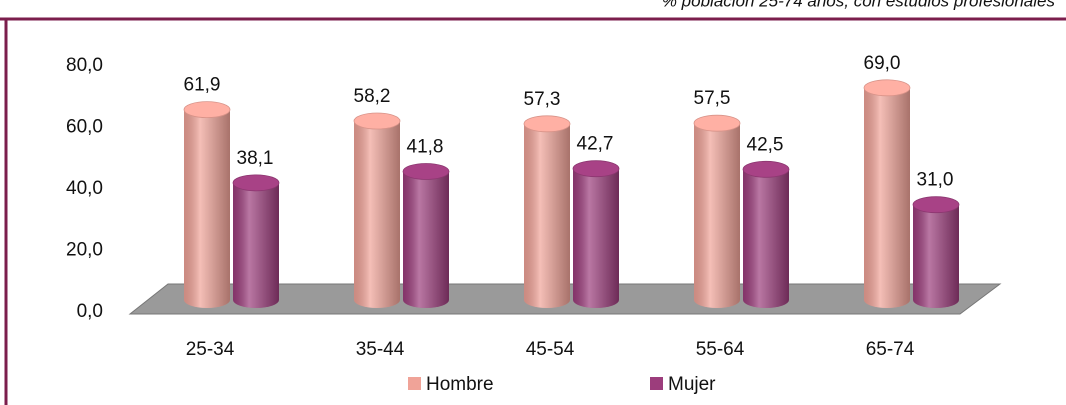  What do you see at coordinates (542, 99) in the screenshot?
I see `data-label: 57,3` at bounding box center [542, 99].